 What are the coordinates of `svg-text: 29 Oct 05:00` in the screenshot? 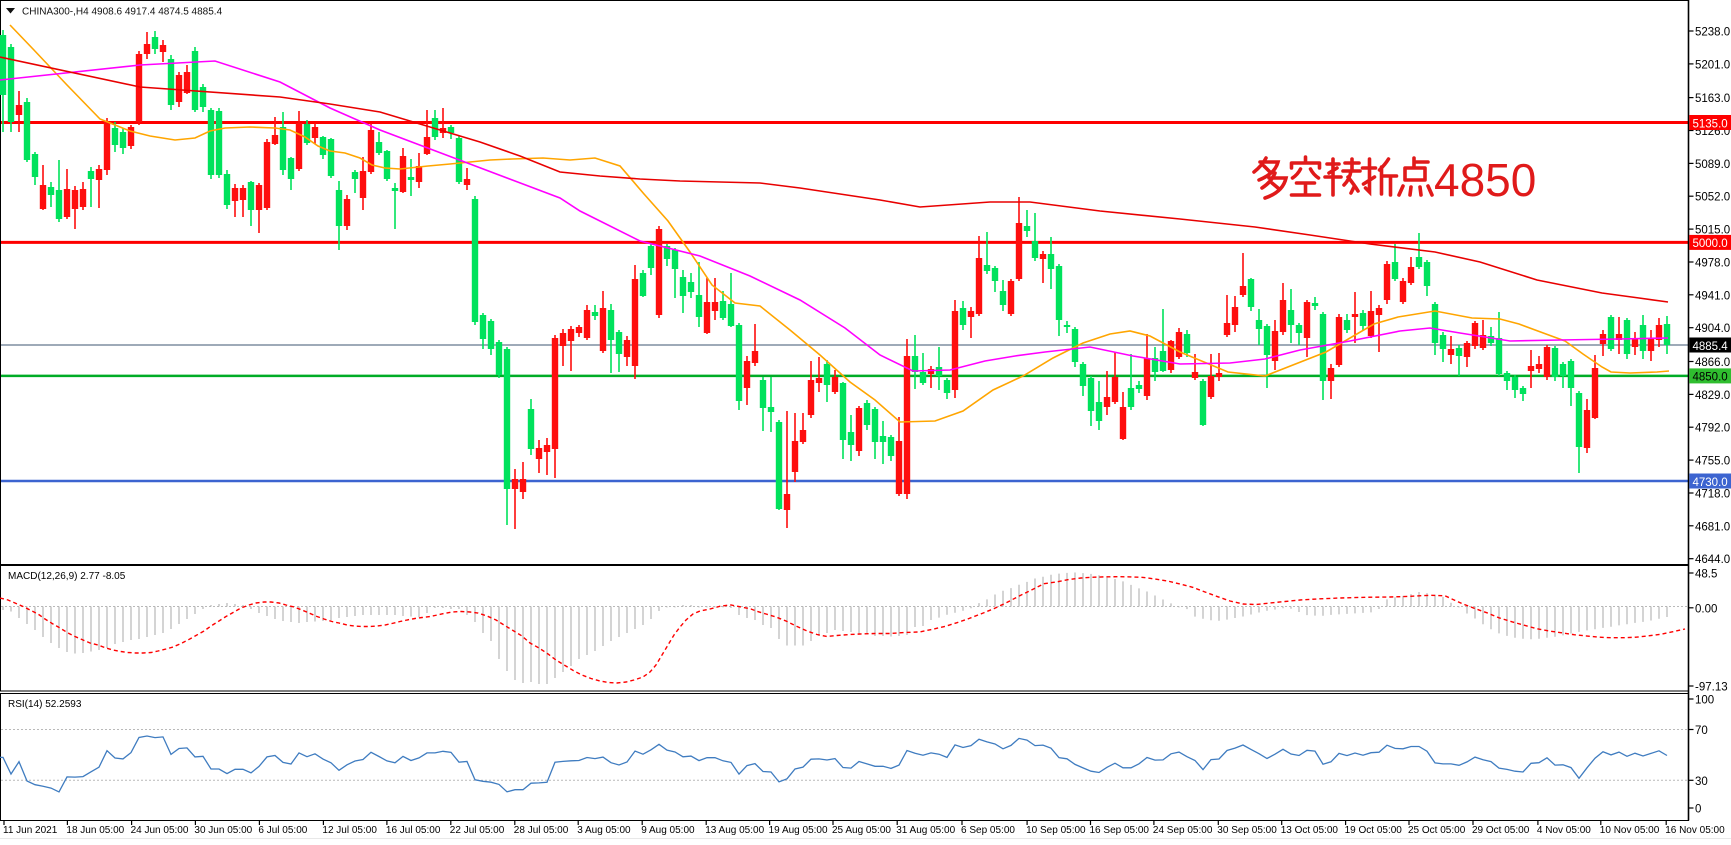 It's located at (1501, 830).